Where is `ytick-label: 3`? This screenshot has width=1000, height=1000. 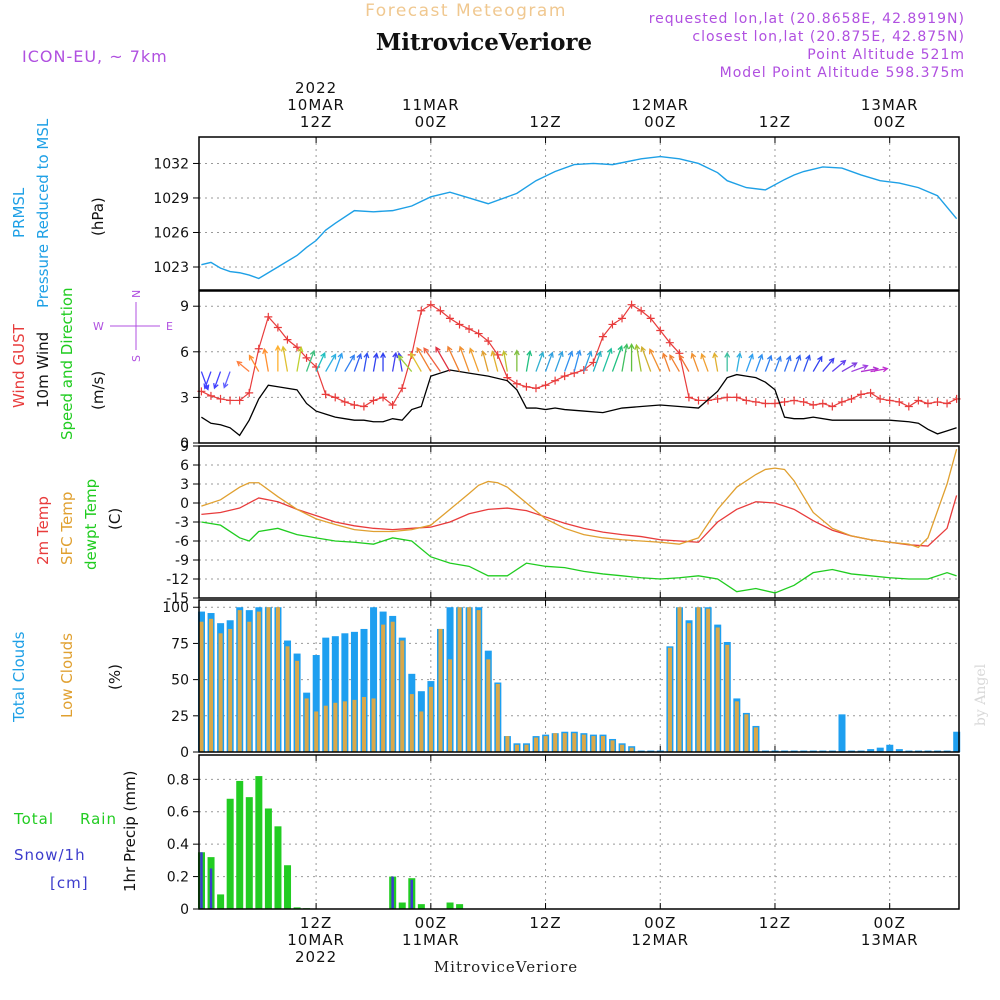 ytick-label: 3 is located at coordinates (184, 398).